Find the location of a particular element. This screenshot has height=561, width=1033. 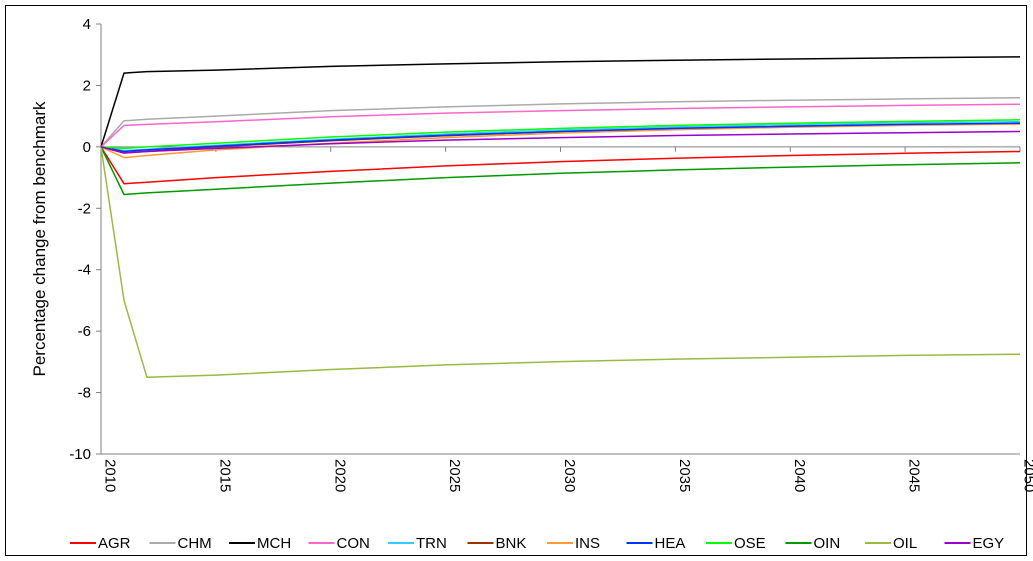

series-line-agr is located at coordinates (560, 165).